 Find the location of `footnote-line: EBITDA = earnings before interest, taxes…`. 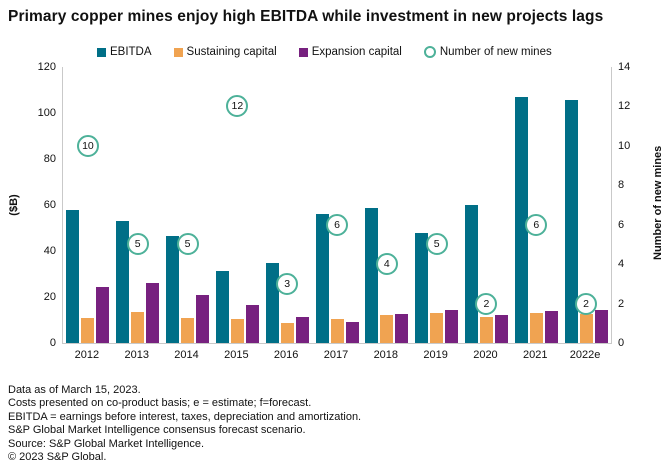

footnote-line: EBITDA = earnings before interest, taxes… is located at coordinates (185, 416).